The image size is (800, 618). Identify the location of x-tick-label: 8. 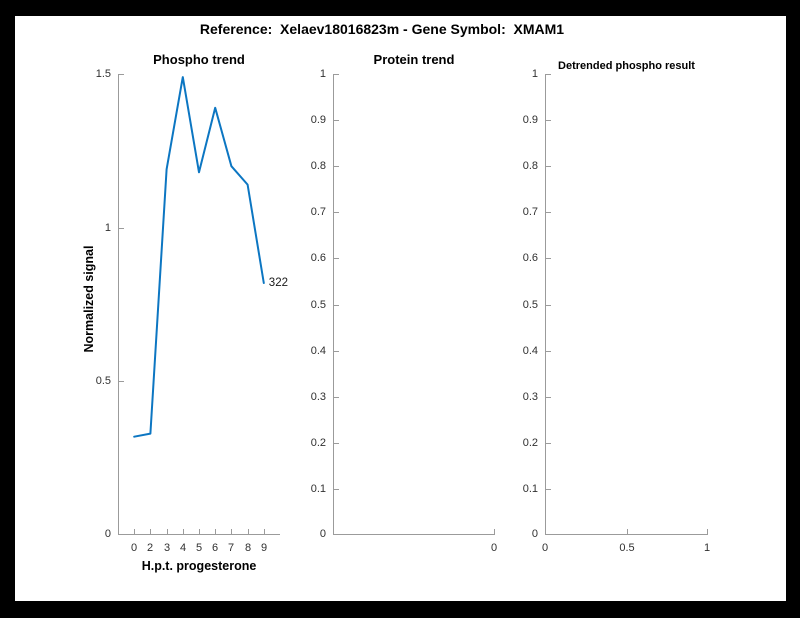
(248, 548).